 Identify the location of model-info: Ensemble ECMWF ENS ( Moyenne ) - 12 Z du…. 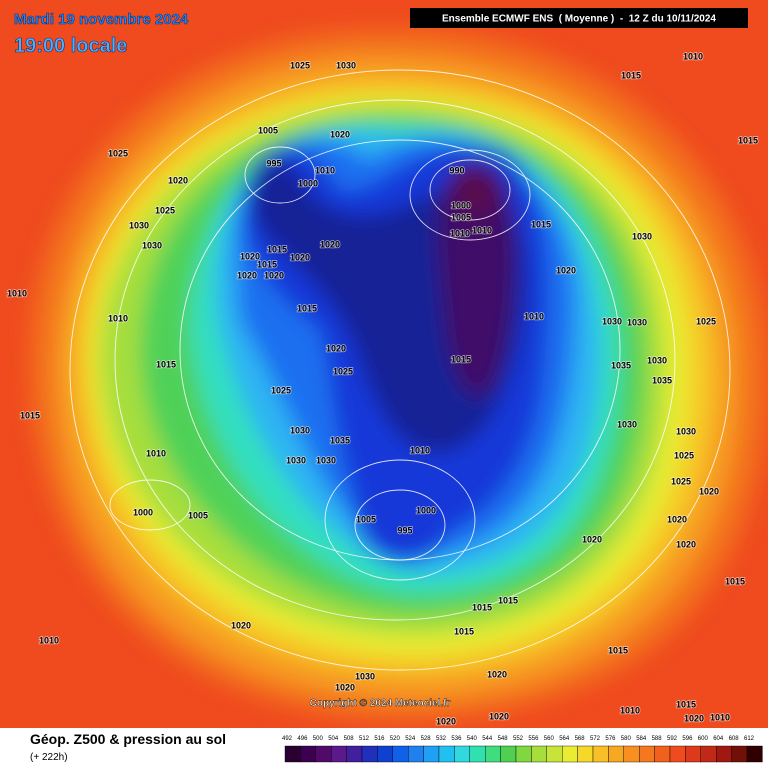
(579, 19).